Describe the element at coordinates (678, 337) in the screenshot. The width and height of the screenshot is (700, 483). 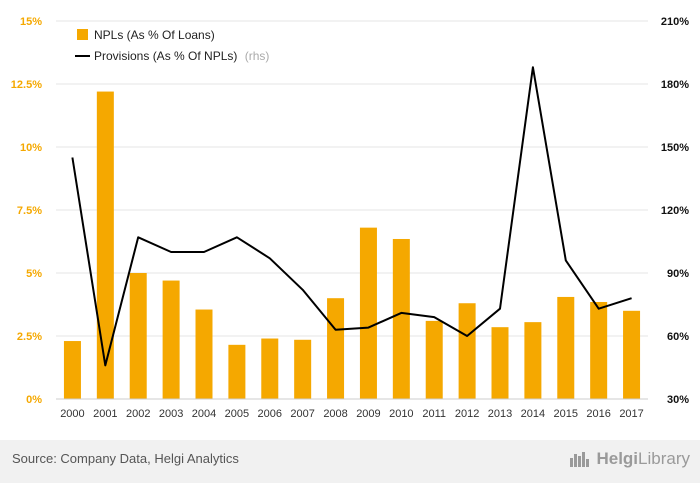
I see `y-right-tick-label: 60%` at that location.